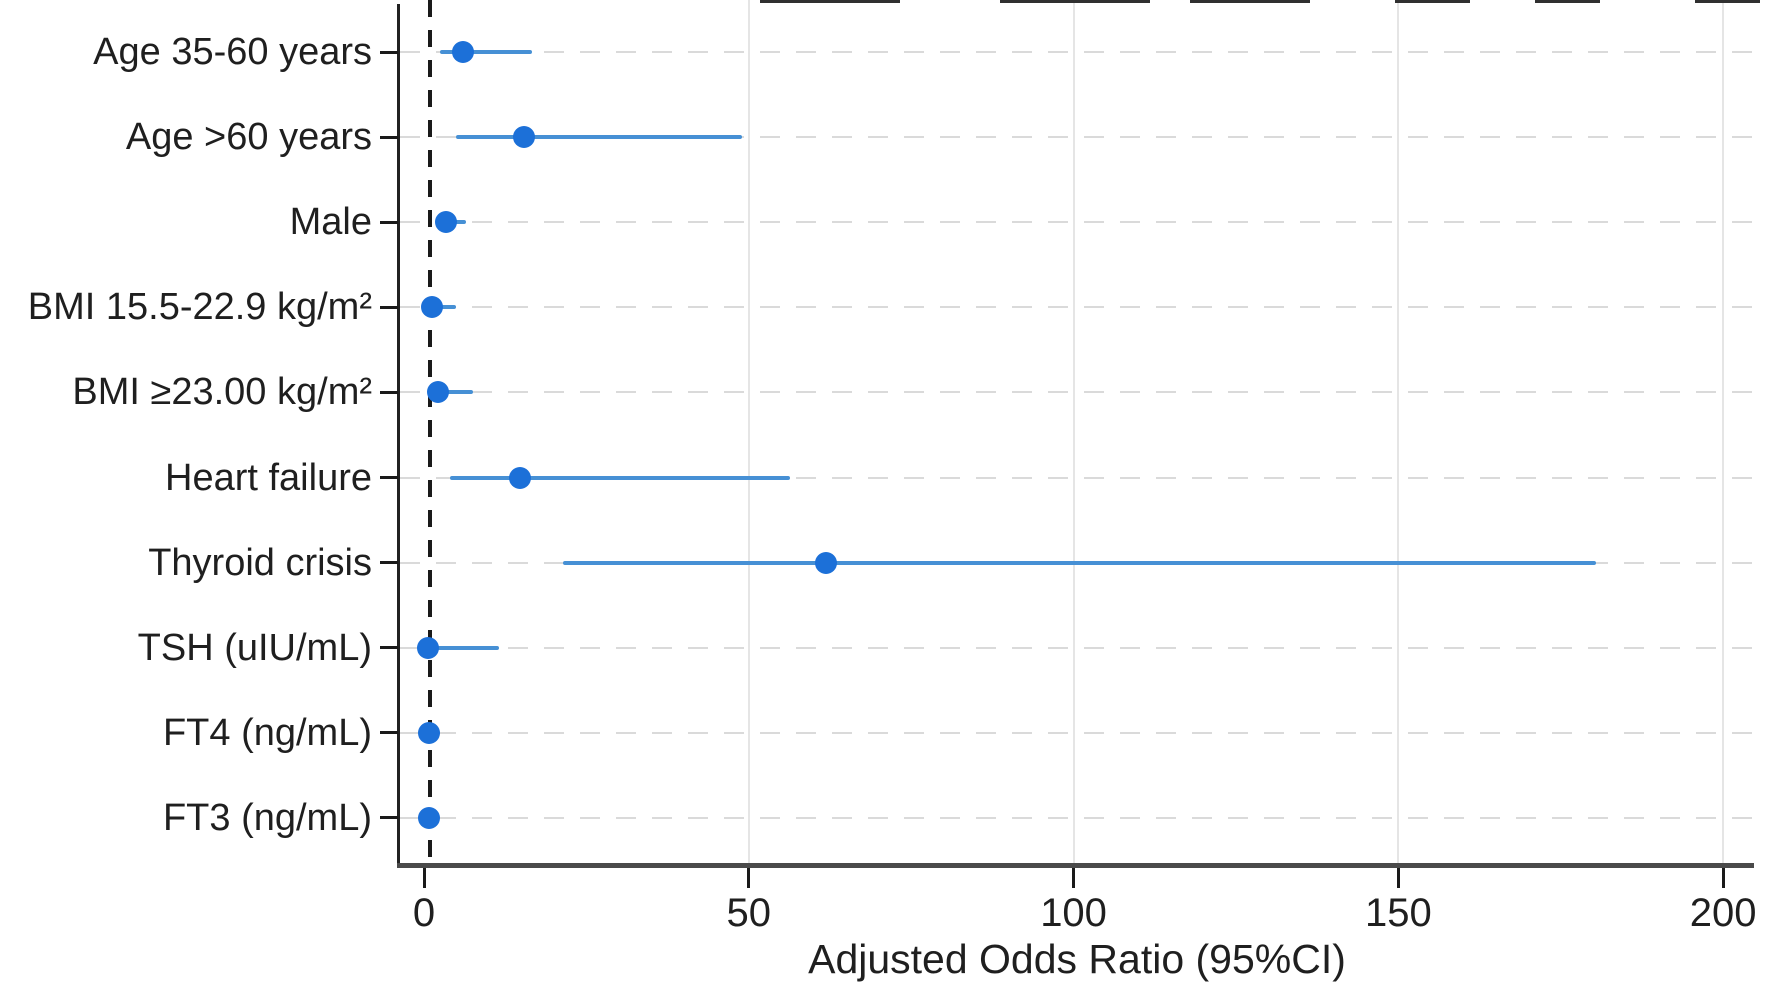 This screenshot has width=1772, height=989. I want to click on y-category-label: Male, so click(330, 222).